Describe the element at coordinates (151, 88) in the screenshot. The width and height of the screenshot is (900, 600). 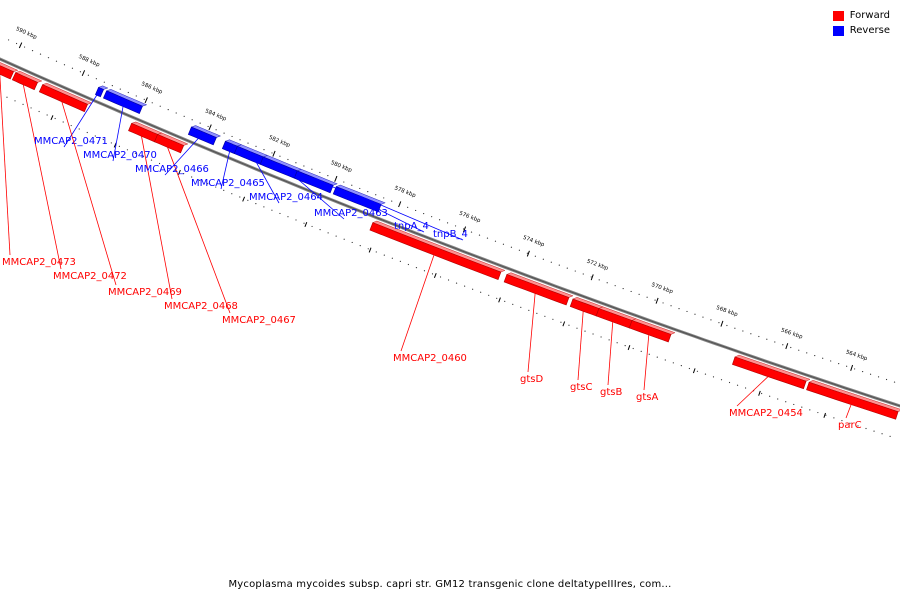
I see `scale-tick-label: 586 kbp` at that location.